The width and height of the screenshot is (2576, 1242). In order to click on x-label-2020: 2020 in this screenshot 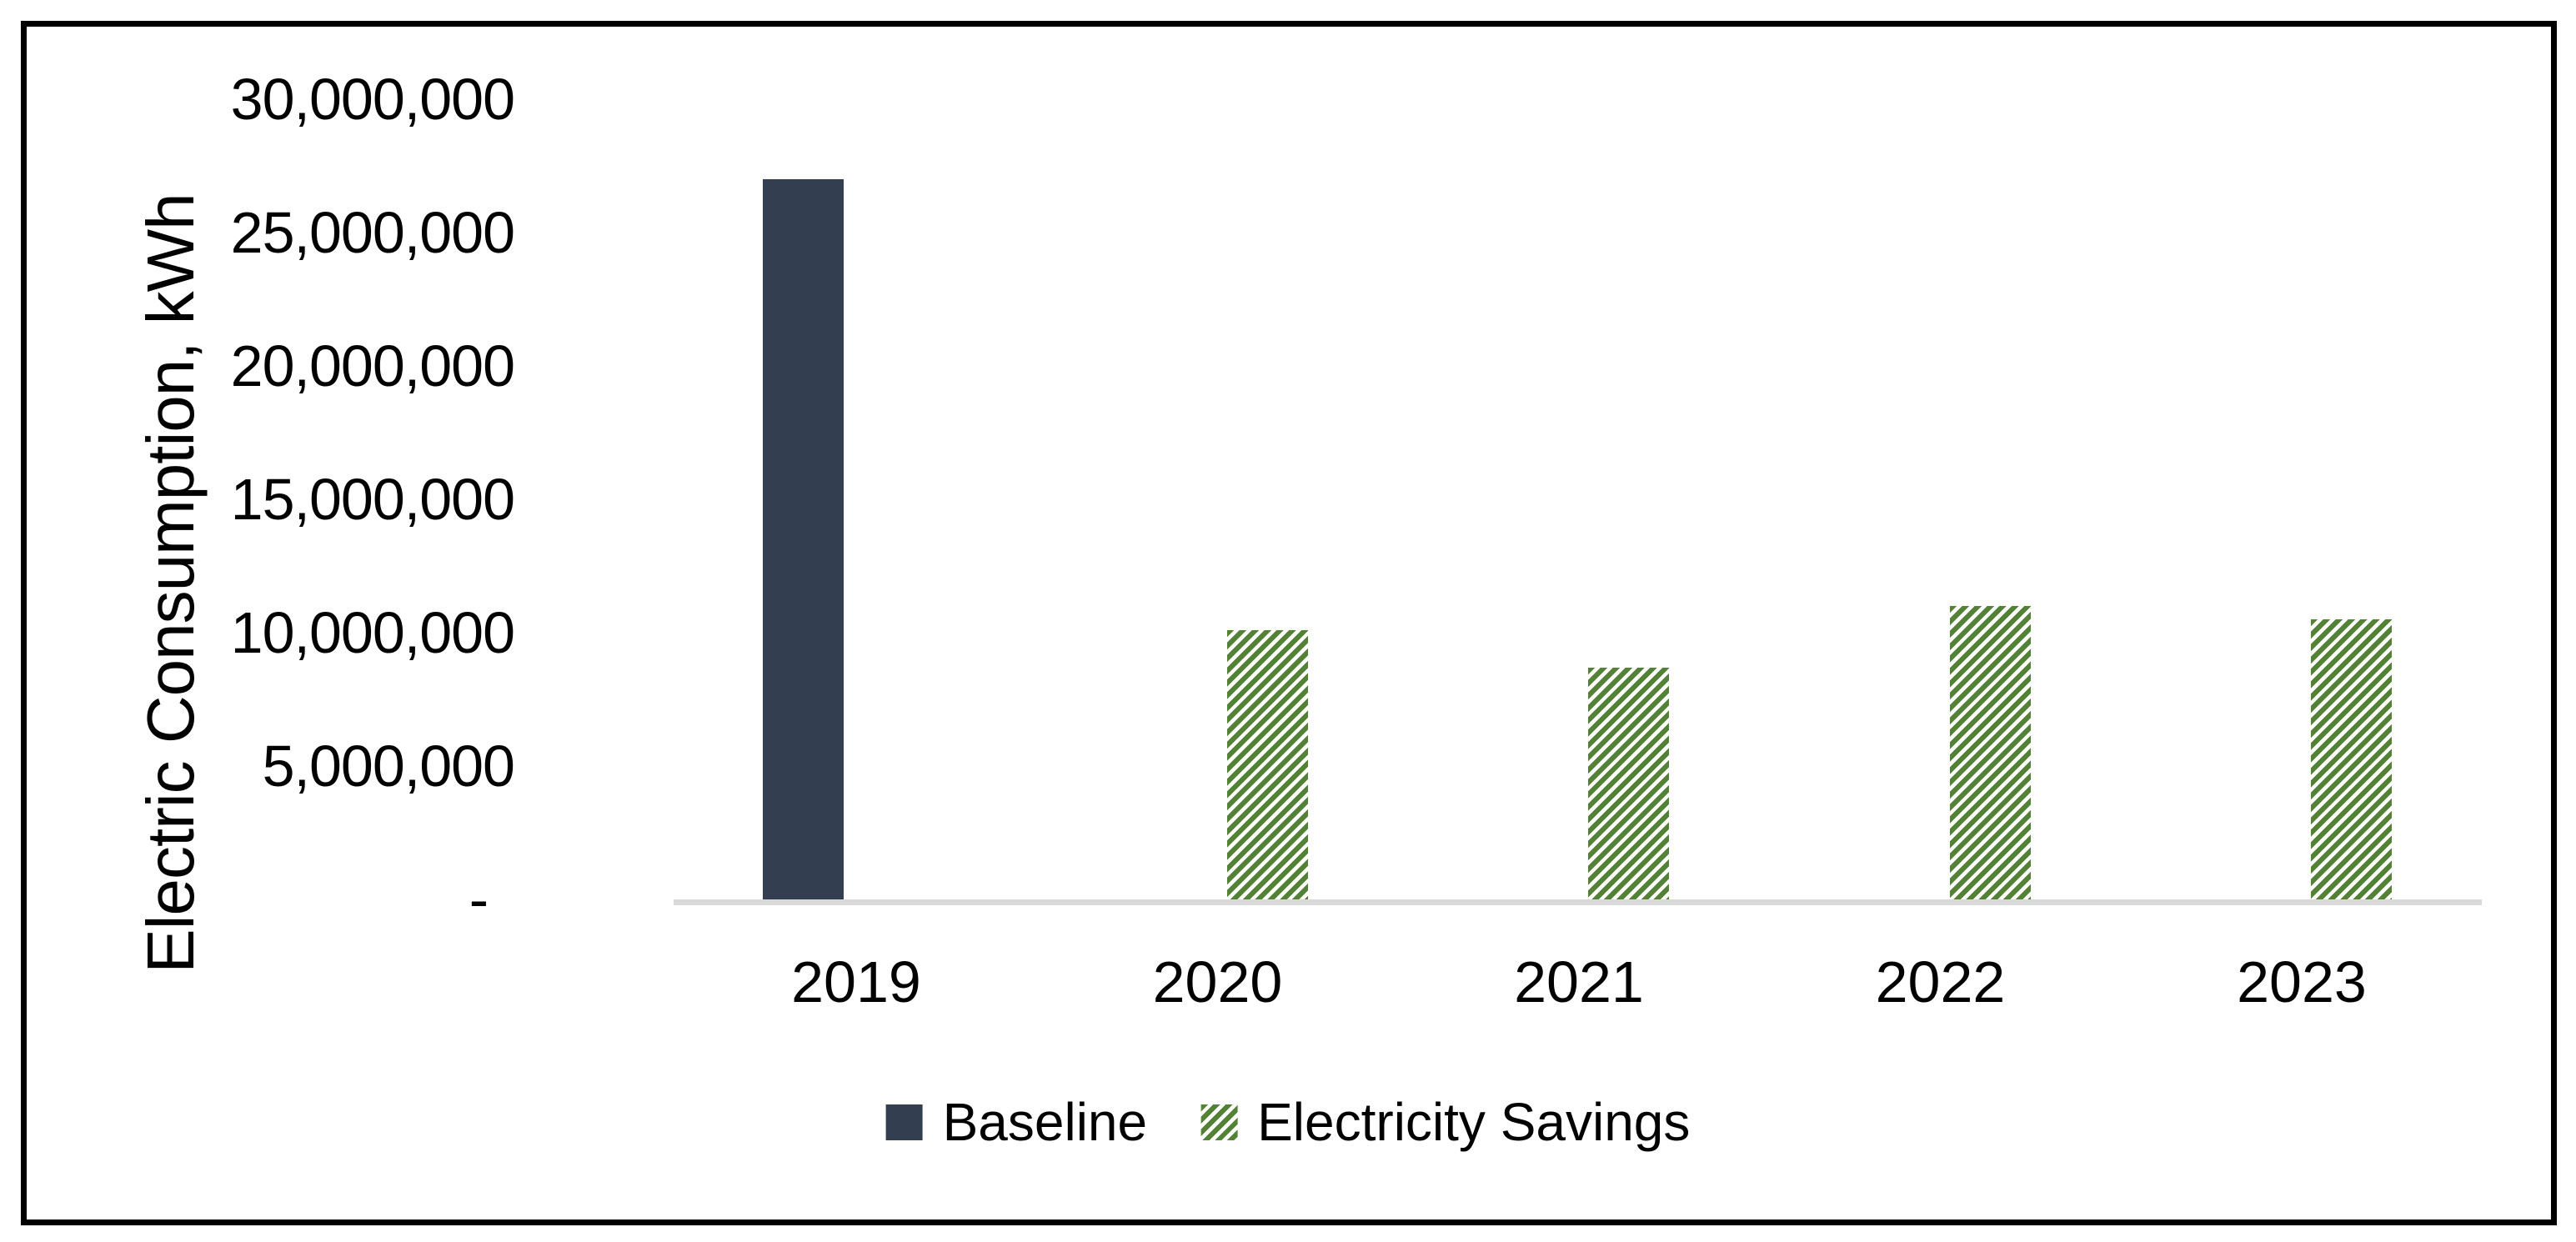, I will do `click(1217, 981)`.